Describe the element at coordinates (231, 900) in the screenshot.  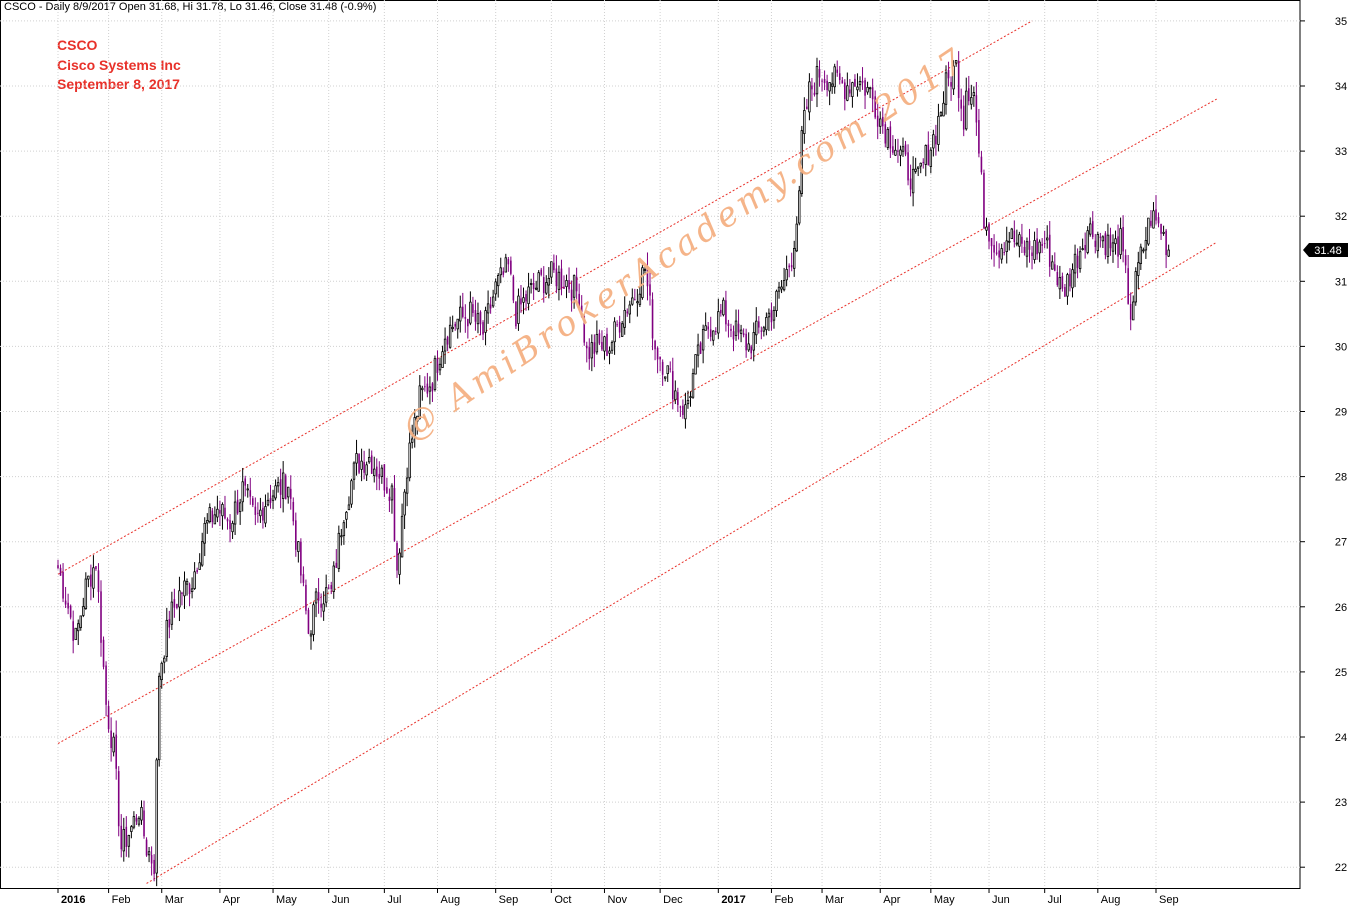
I see `x-tick-label: Apr` at that location.